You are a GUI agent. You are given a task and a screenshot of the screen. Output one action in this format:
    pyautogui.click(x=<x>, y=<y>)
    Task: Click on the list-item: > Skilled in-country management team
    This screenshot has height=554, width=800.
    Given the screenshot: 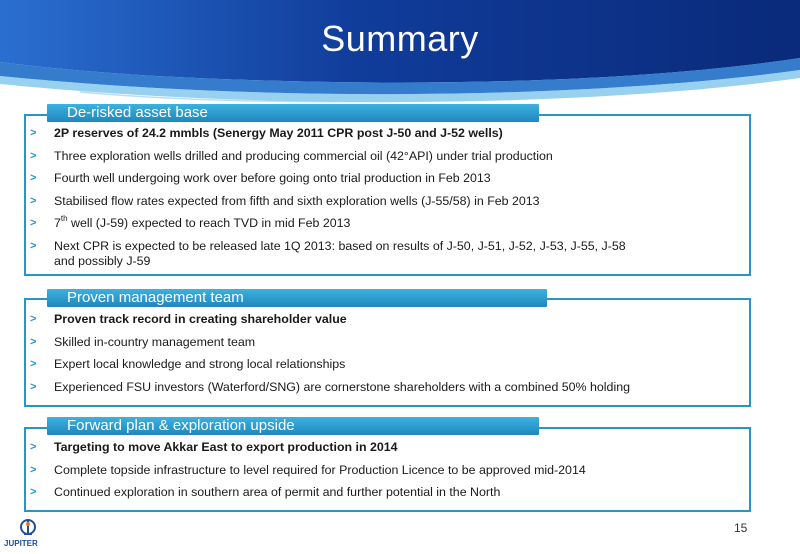 What is the action you would take?
    pyautogui.click(x=143, y=341)
    